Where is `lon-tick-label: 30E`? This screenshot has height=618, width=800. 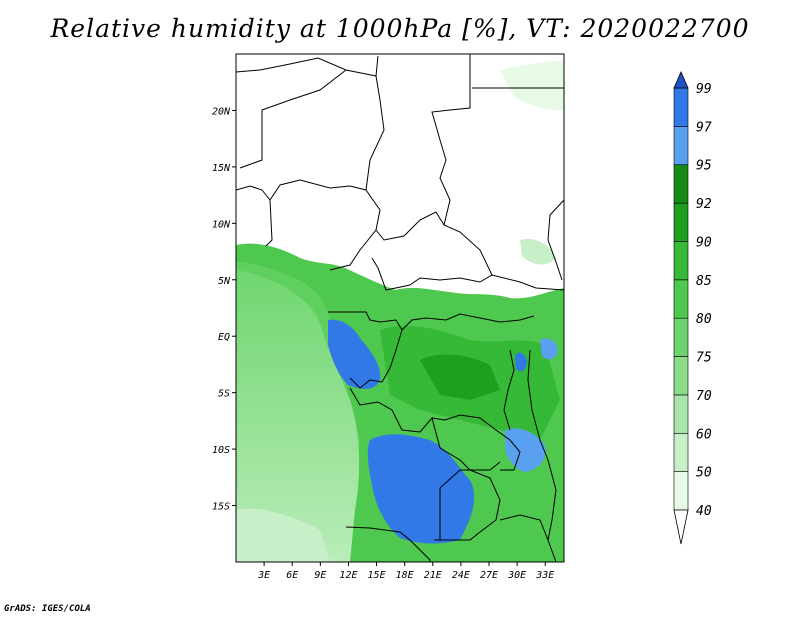 lon-tick-label: 30E is located at coordinates (516, 575).